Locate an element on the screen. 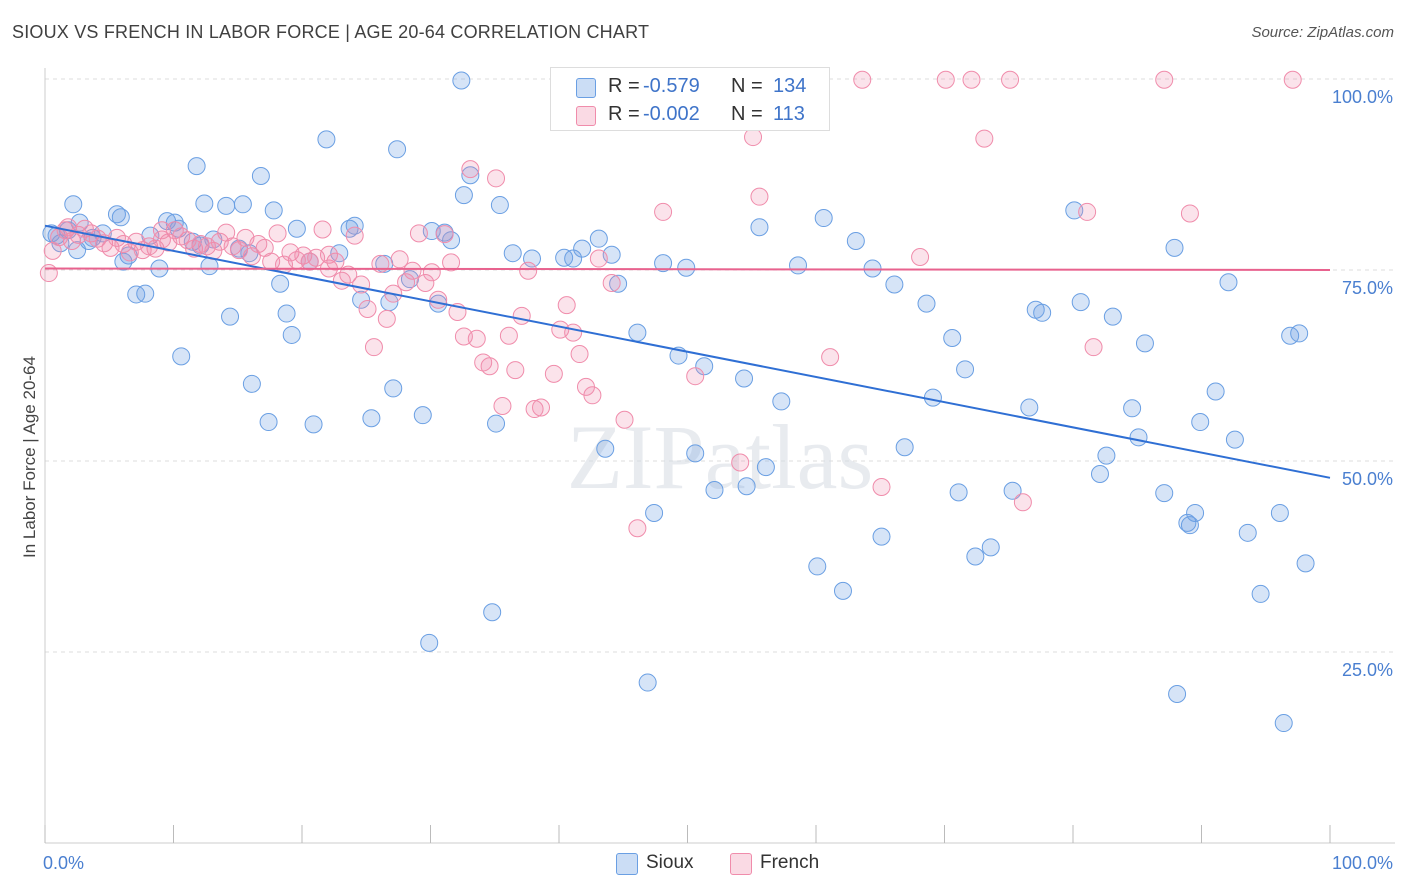 This screenshot has height=892, width=1406. n-value: 134 is located at coordinates (790, 86).